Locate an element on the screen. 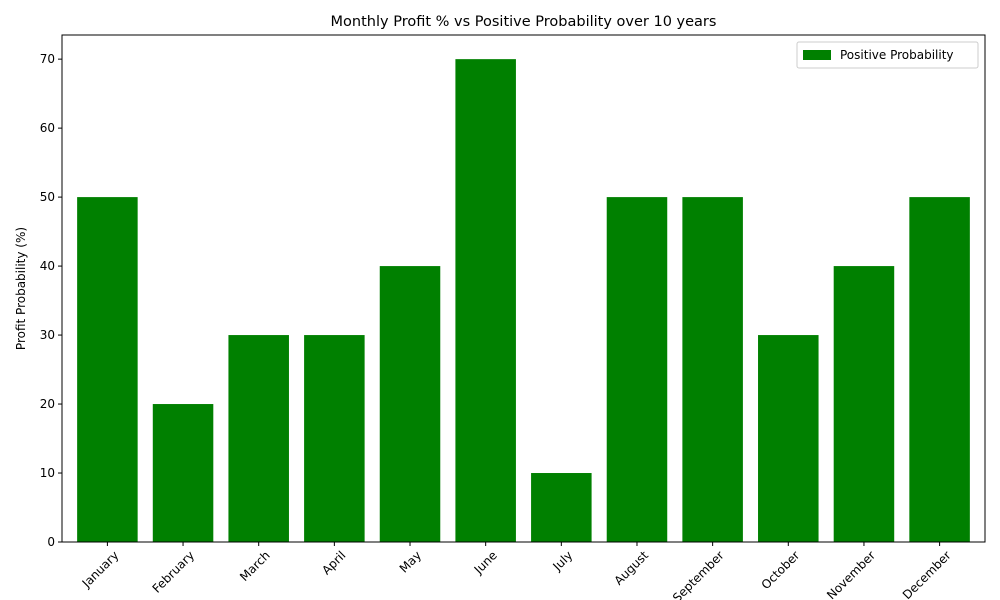  legend-label: Positive Probability is located at coordinates (897, 55).